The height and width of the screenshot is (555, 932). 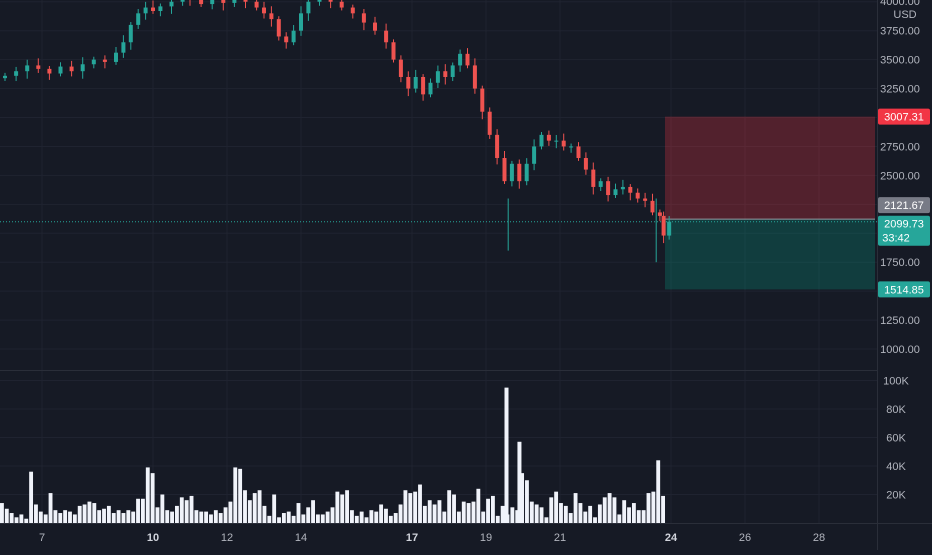 What do you see at coordinates (896, 410) in the screenshot?
I see `volume-tick-label: 80K` at bounding box center [896, 410].